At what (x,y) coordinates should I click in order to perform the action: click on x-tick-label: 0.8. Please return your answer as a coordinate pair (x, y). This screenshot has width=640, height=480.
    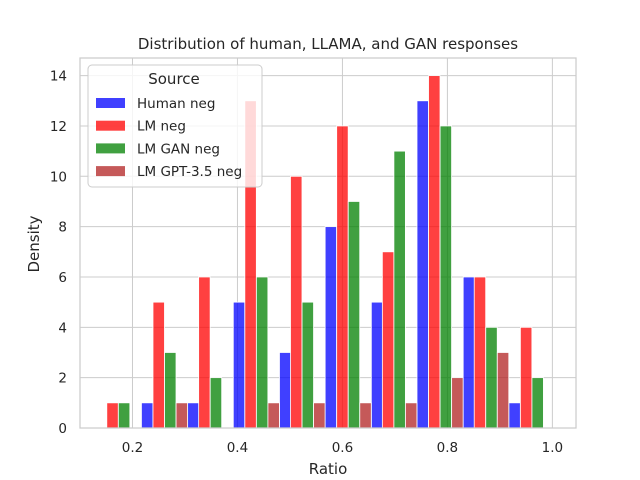
    Looking at the image, I should click on (447, 448).